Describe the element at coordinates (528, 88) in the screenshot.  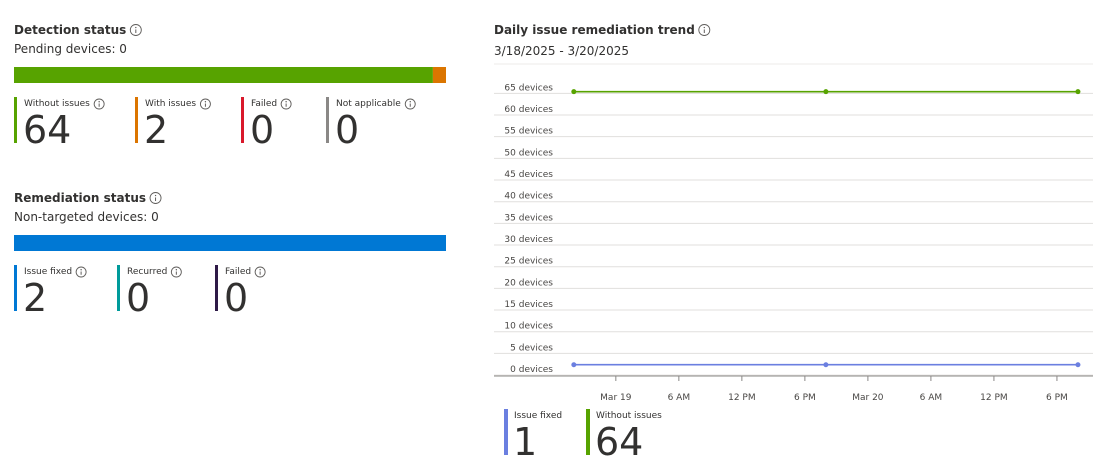
I see `y-tick-label: 65 devices` at that location.